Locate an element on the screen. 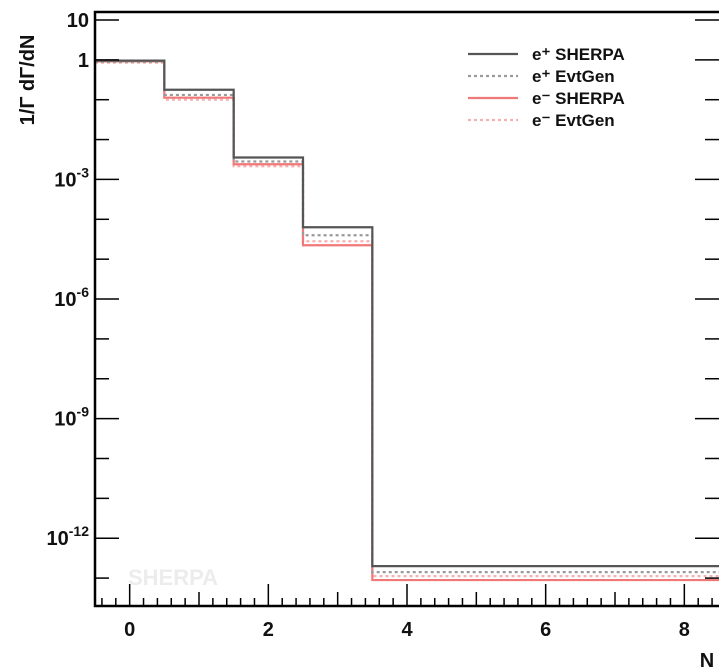 The width and height of the screenshot is (719, 670). x-tick-label: 4 is located at coordinates (407, 630).